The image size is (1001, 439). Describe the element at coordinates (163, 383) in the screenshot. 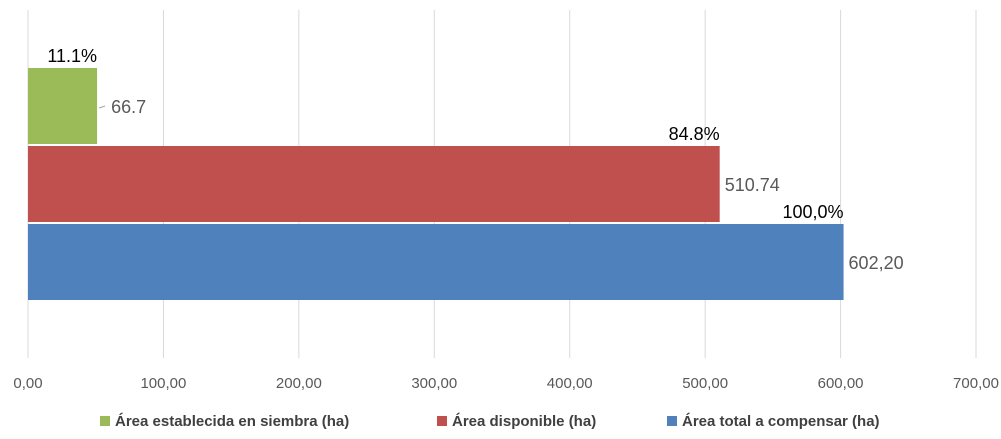

I see `x-tick-label: 100,00` at that location.